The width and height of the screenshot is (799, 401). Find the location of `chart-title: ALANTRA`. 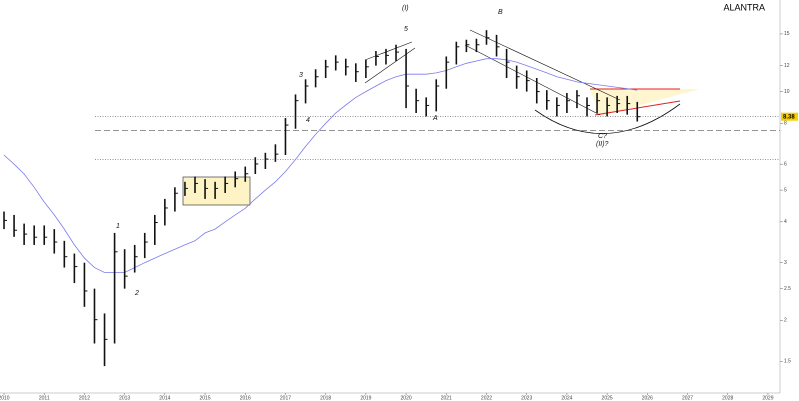

chart-title: ALANTRA is located at coordinates (744, 7).